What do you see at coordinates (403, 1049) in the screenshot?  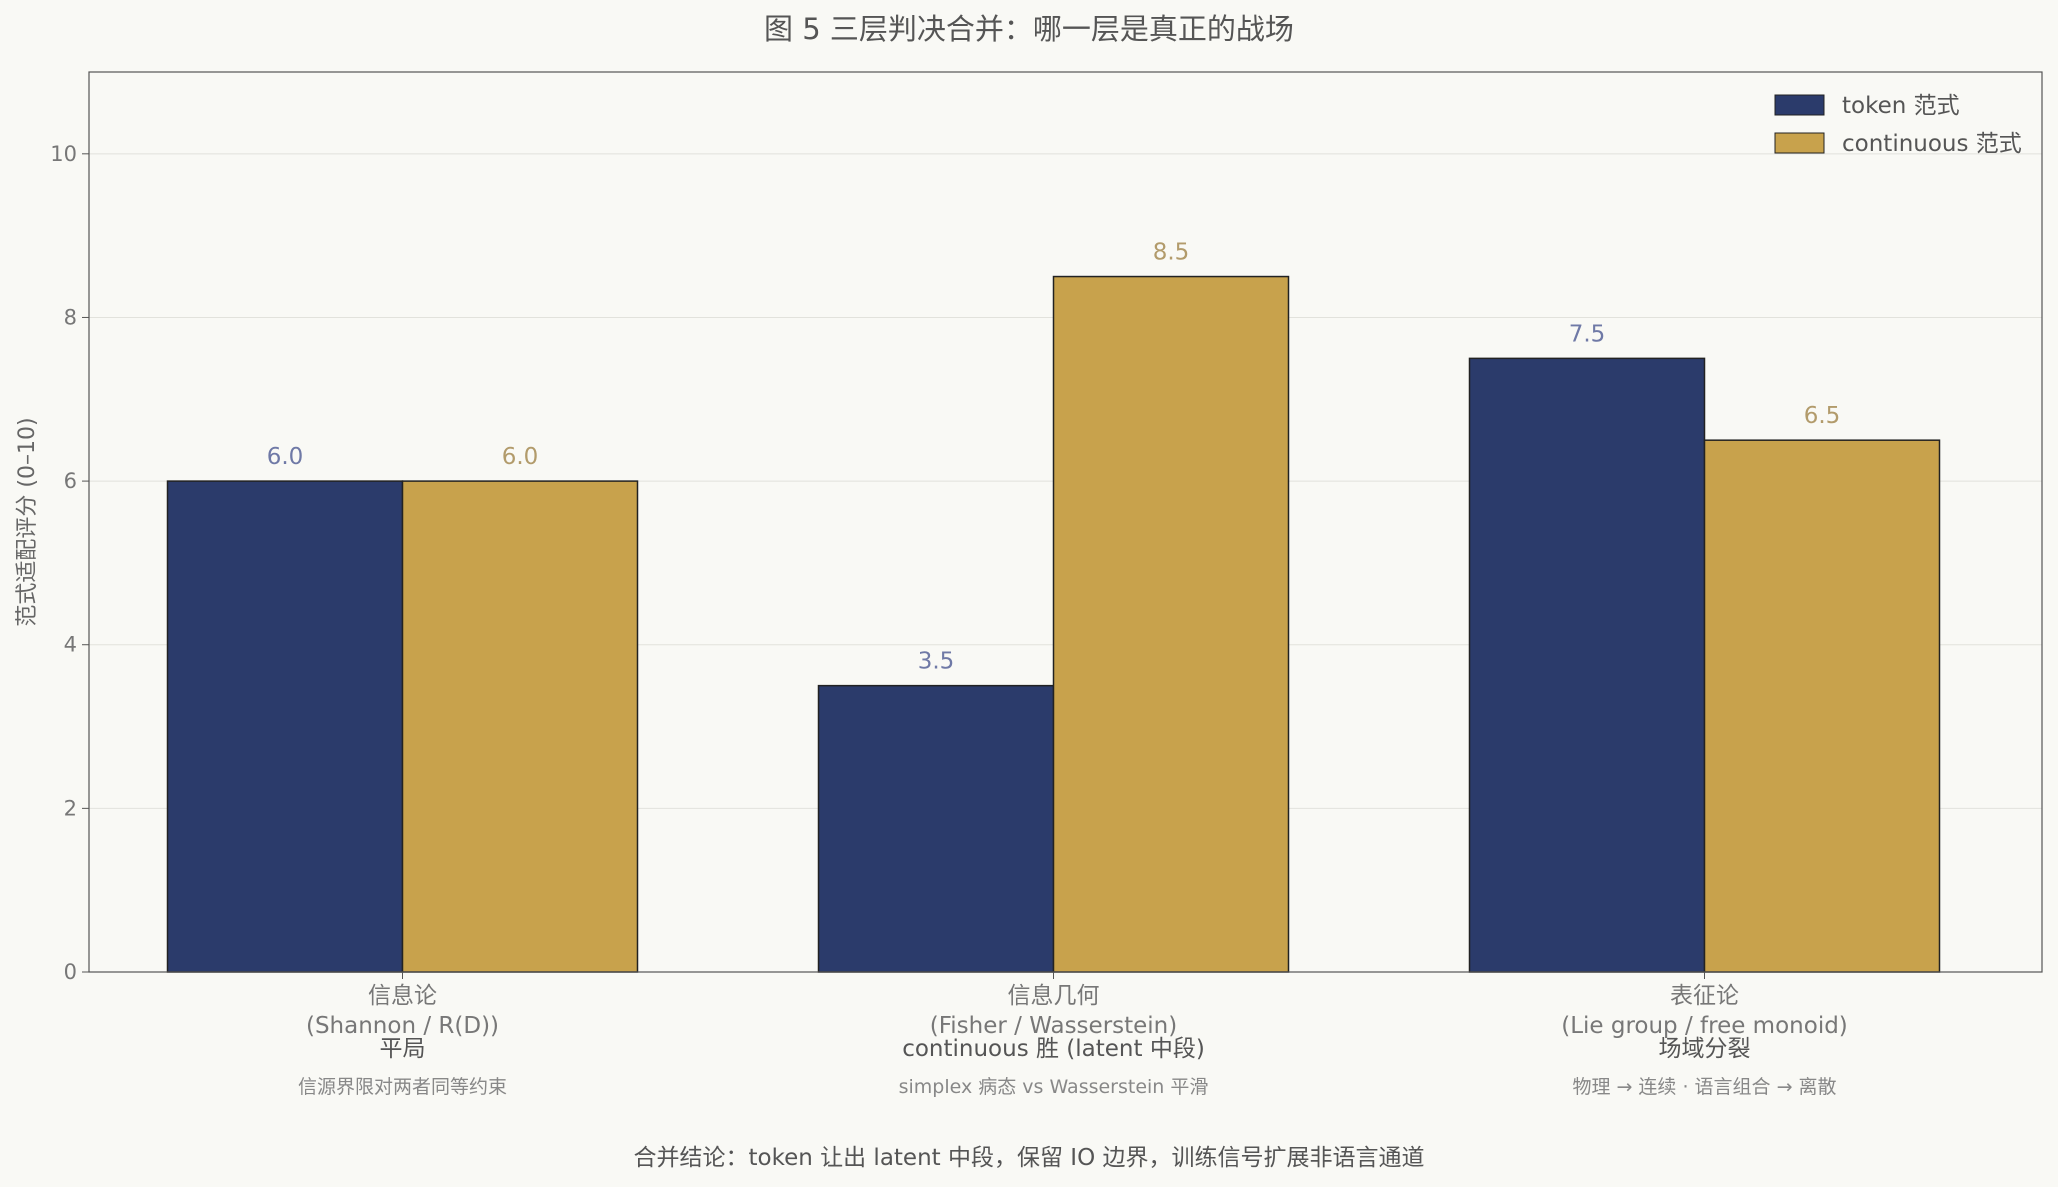 I see `x-category-verdict: 平局` at bounding box center [403, 1049].